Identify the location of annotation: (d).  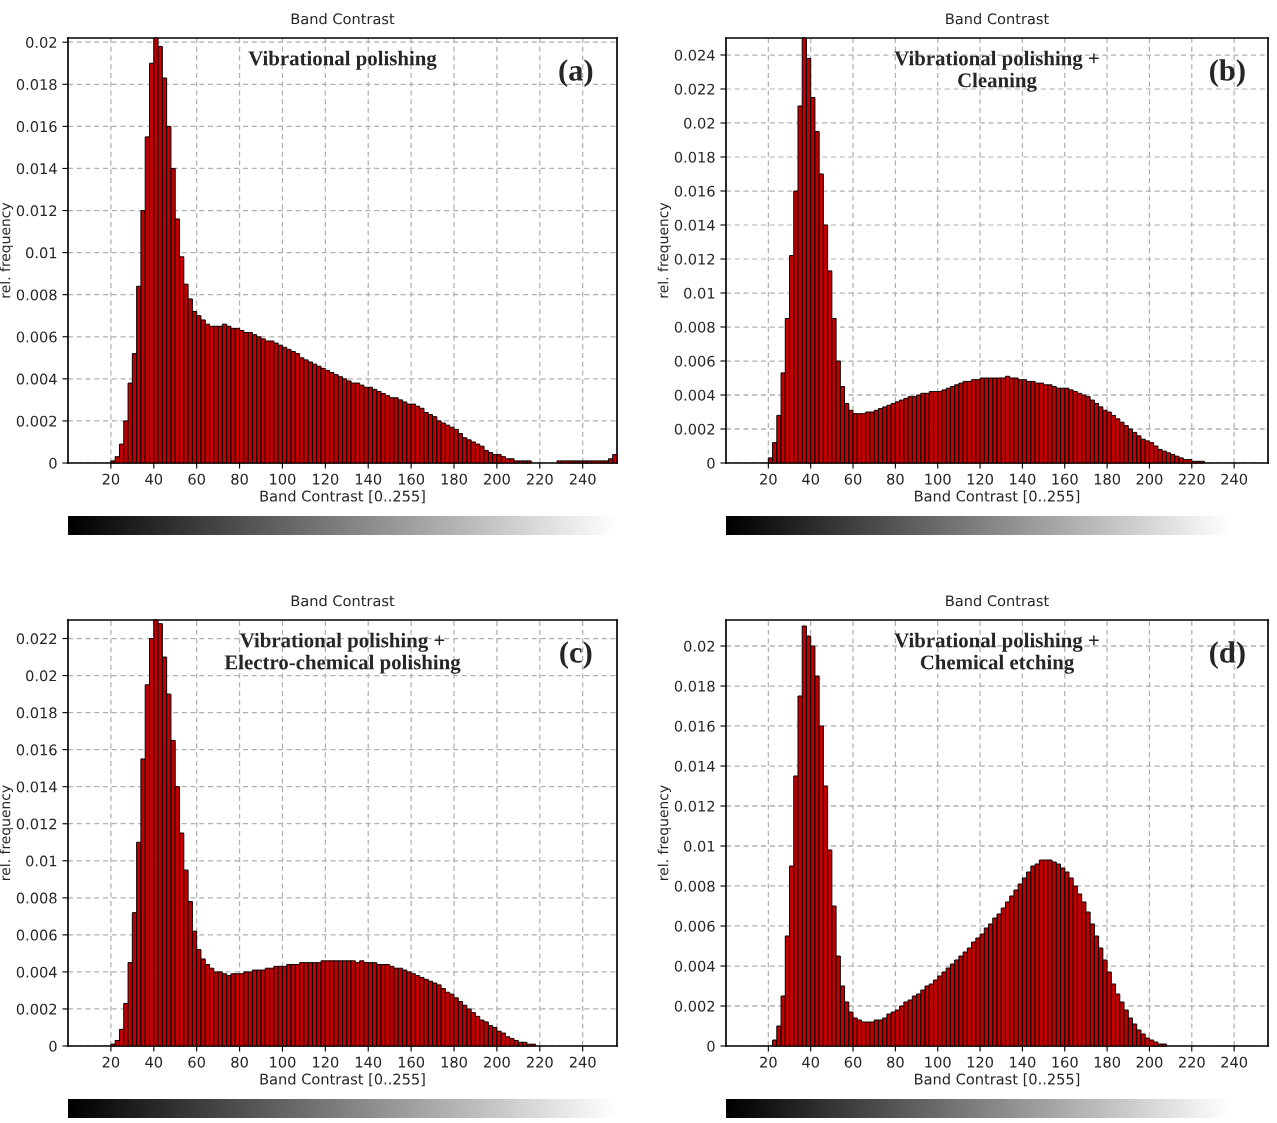
(1227, 655).